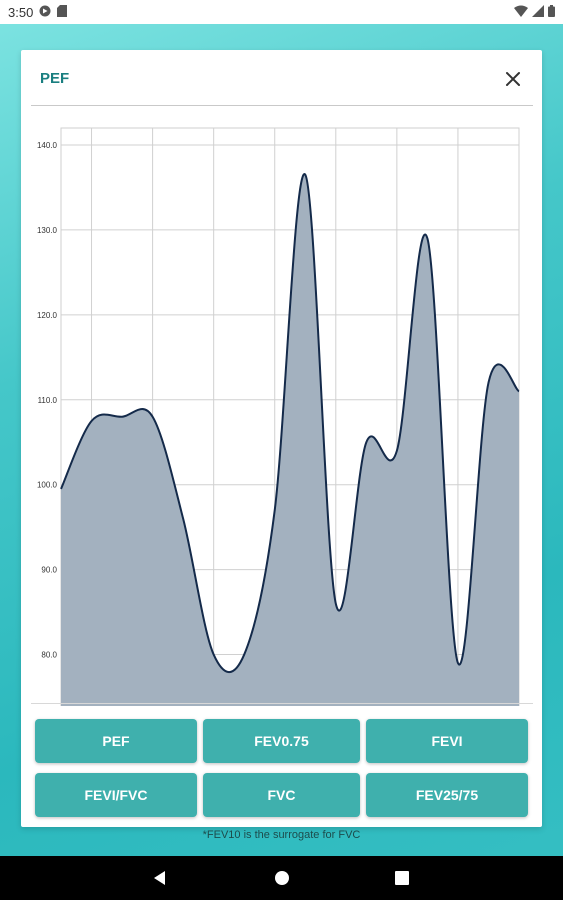 This screenshot has height=900, width=563. I want to click on recents-button, so click(402, 880).